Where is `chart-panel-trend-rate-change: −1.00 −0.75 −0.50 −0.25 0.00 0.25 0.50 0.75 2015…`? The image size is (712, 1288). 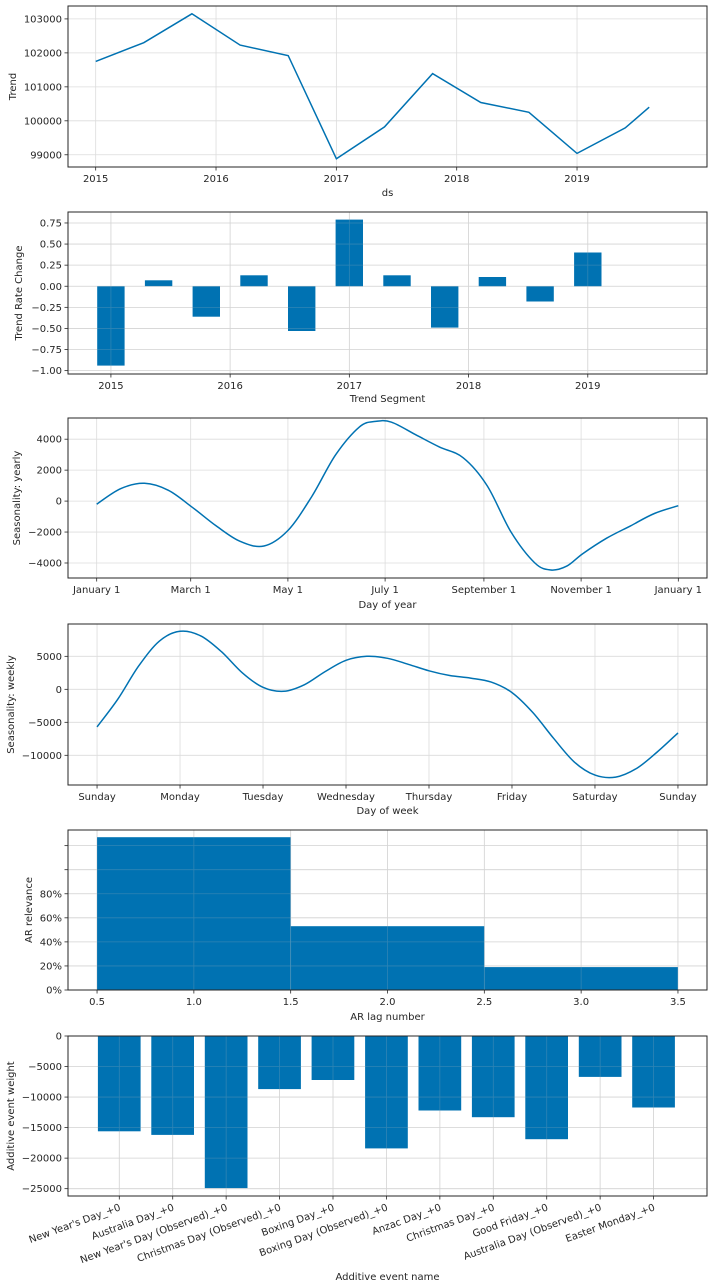
chart-panel-trend-rate-change: −1.00 −0.75 −0.50 −0.25 0.00 0.25 0.50 0.75 2015… is located at coordinates (361, 308).